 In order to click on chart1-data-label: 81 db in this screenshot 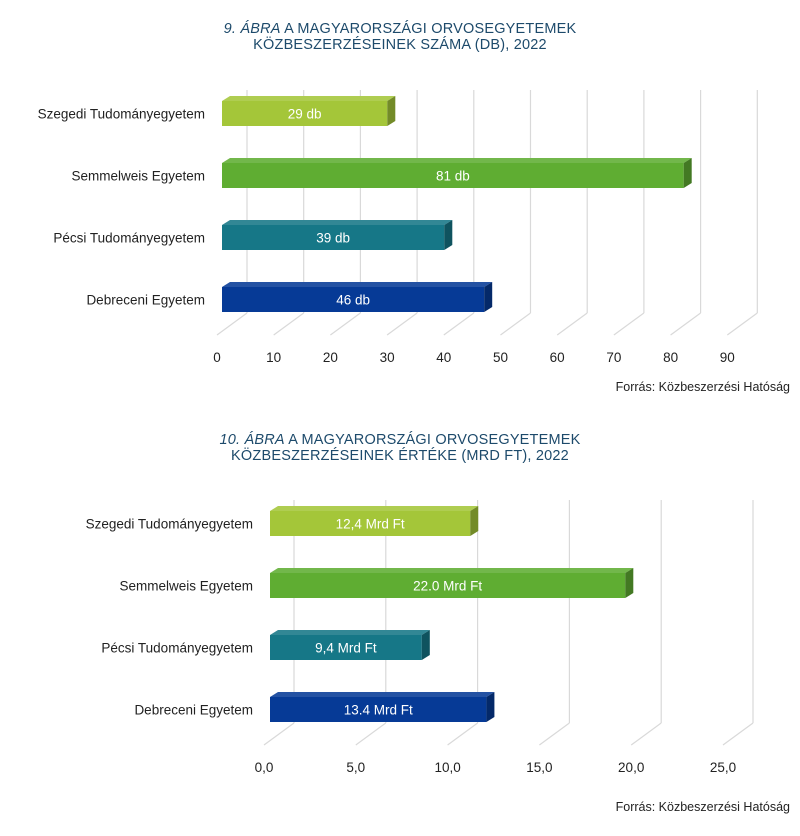, I will do `click(453, 176)`.